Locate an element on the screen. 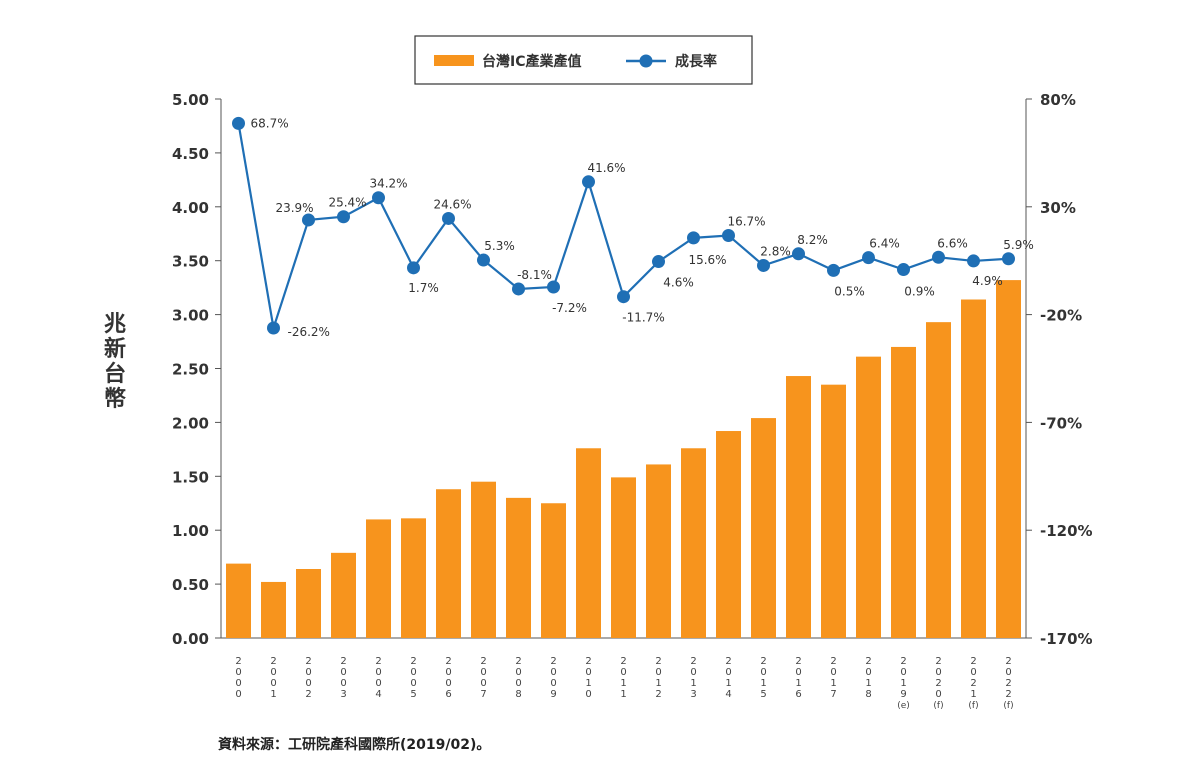 Image resolution: width=1204 pixels, height=768 pixels. growth-data-label: 24.6% is located at coordinates (452, 204).